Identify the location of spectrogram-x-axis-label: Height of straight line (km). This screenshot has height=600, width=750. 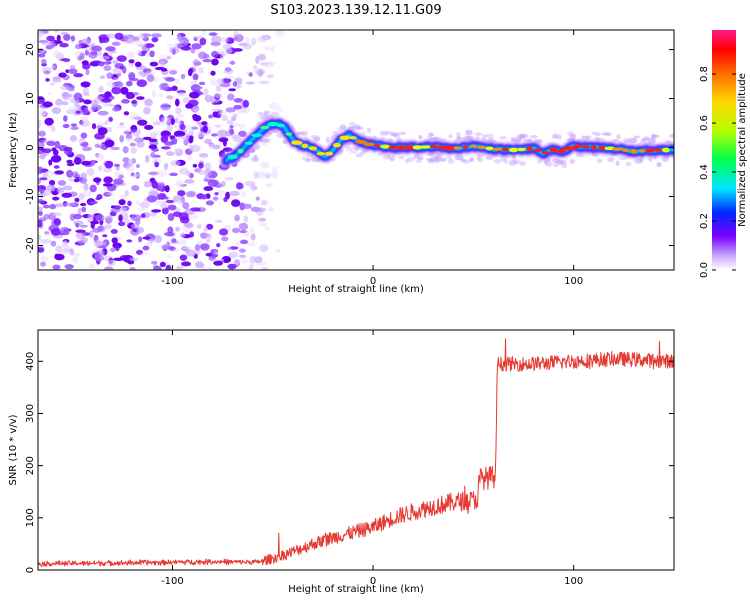
(356, 289).